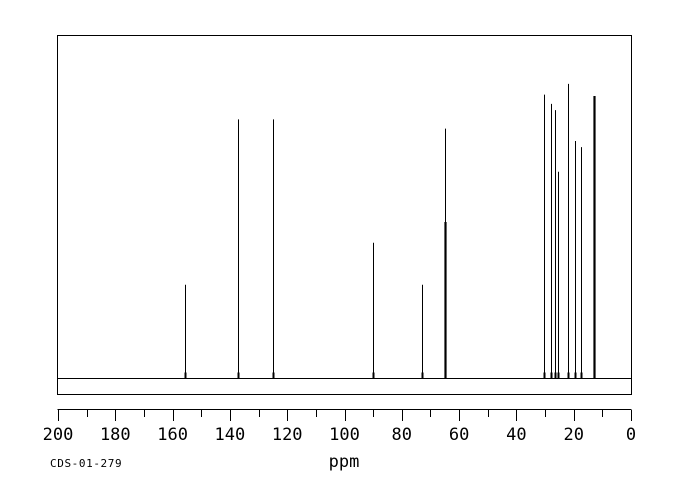 This screenshot has height=500, width=680. I want to click on x-axis-tick-label: 140, so click(230, 435).